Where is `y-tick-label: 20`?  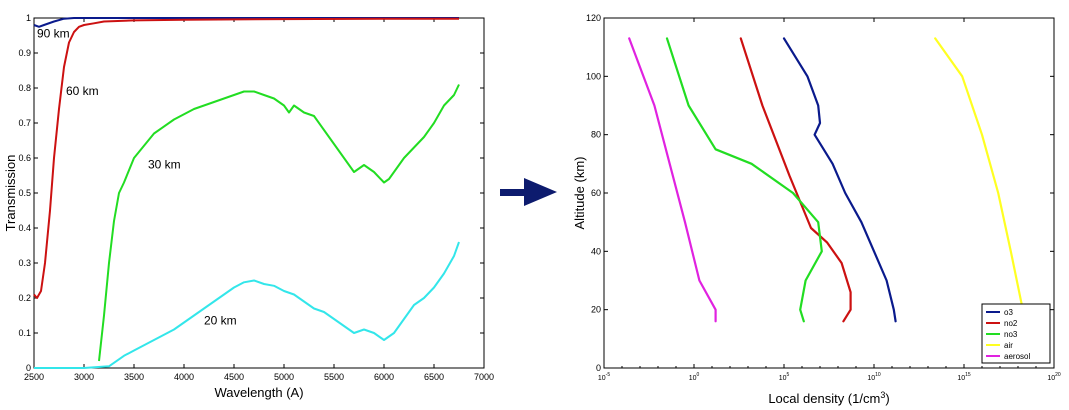 y-tick-label: 20 is located at coordinates (596, 310).